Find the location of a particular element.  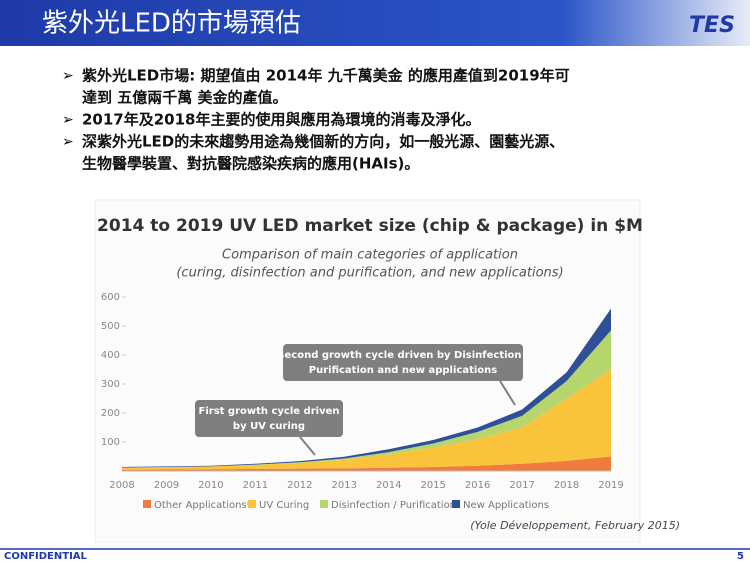

logo: TES is located at coordinates (712, 25).